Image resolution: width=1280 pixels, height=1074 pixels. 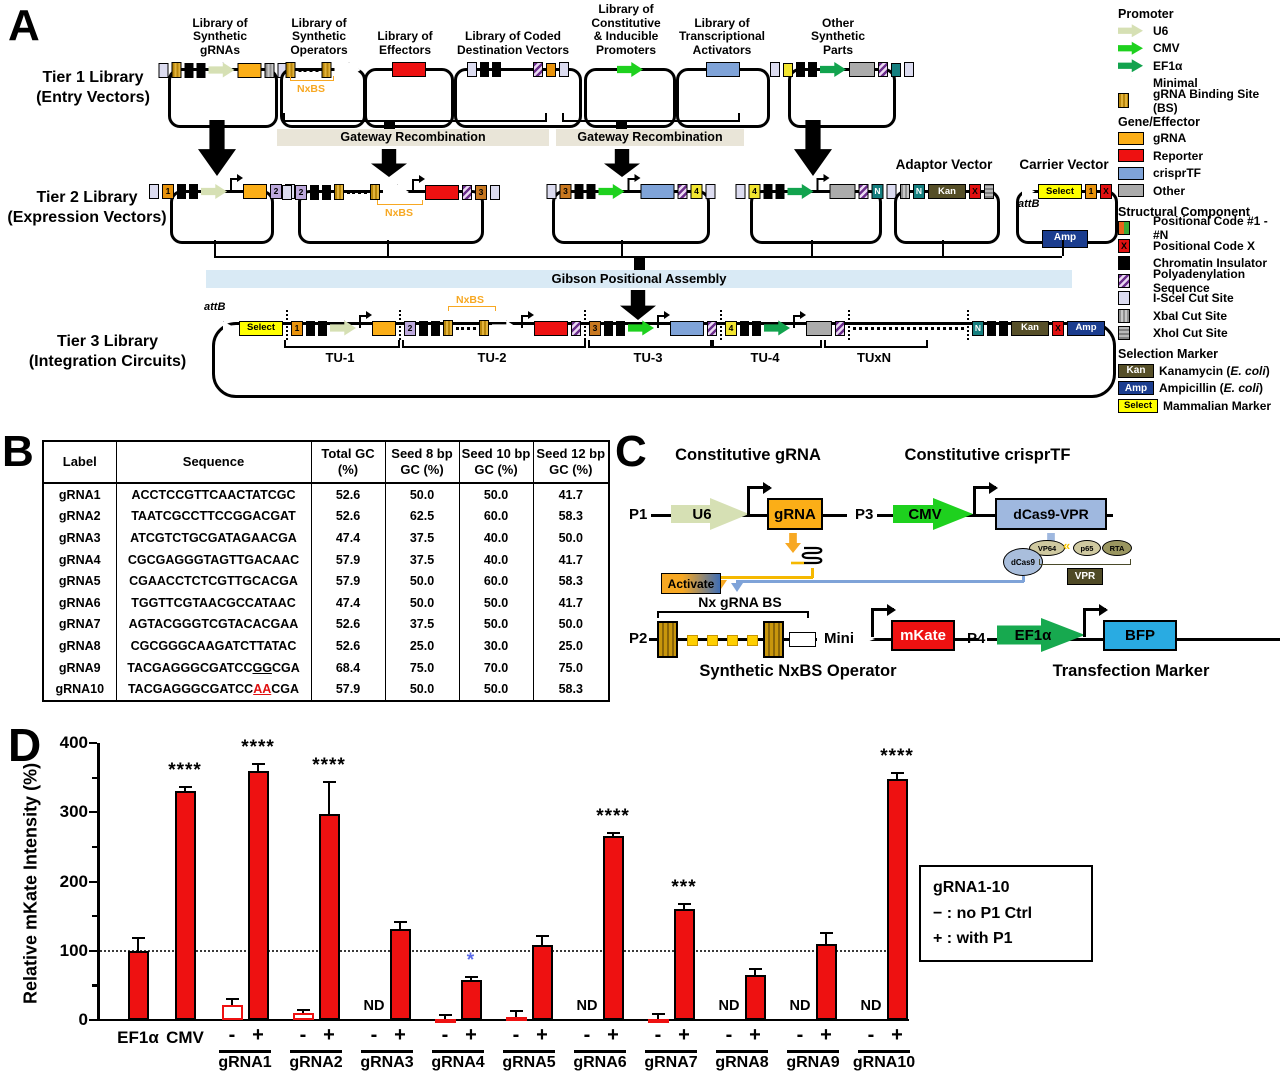 I want to click on table-header: Seed 12 bp GC (%), so click(x=570, y=462).